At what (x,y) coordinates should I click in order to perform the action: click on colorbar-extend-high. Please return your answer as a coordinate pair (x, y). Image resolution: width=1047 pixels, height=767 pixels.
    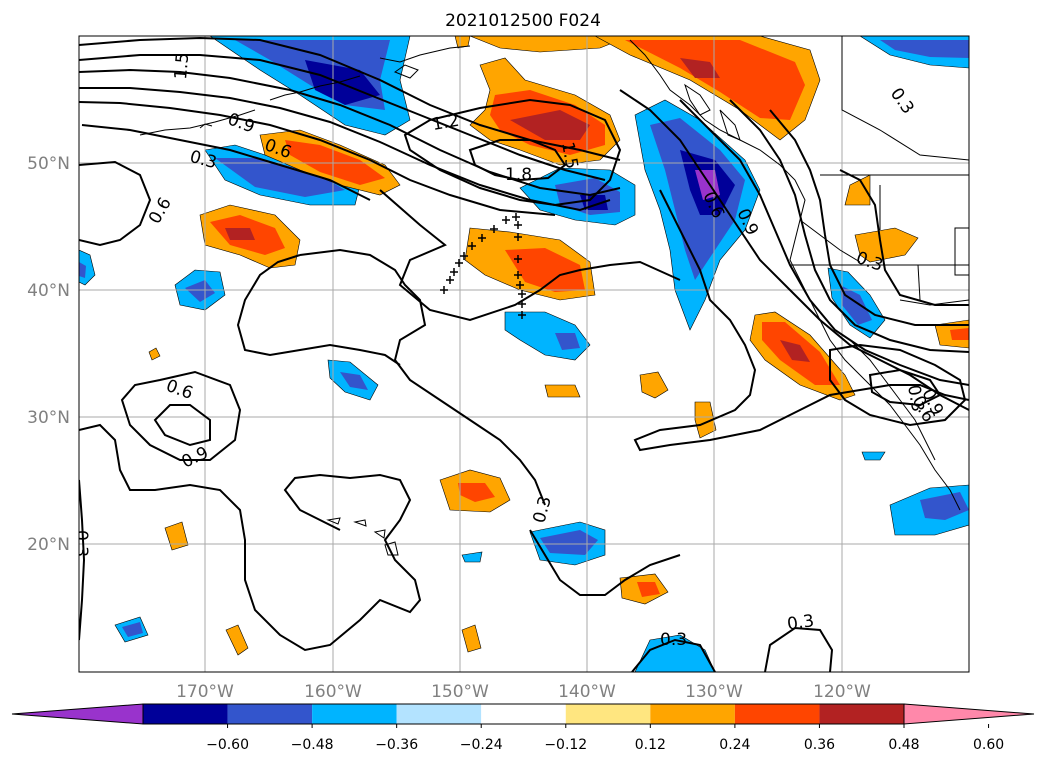
    Looking at the image, I should click on (969, 714).